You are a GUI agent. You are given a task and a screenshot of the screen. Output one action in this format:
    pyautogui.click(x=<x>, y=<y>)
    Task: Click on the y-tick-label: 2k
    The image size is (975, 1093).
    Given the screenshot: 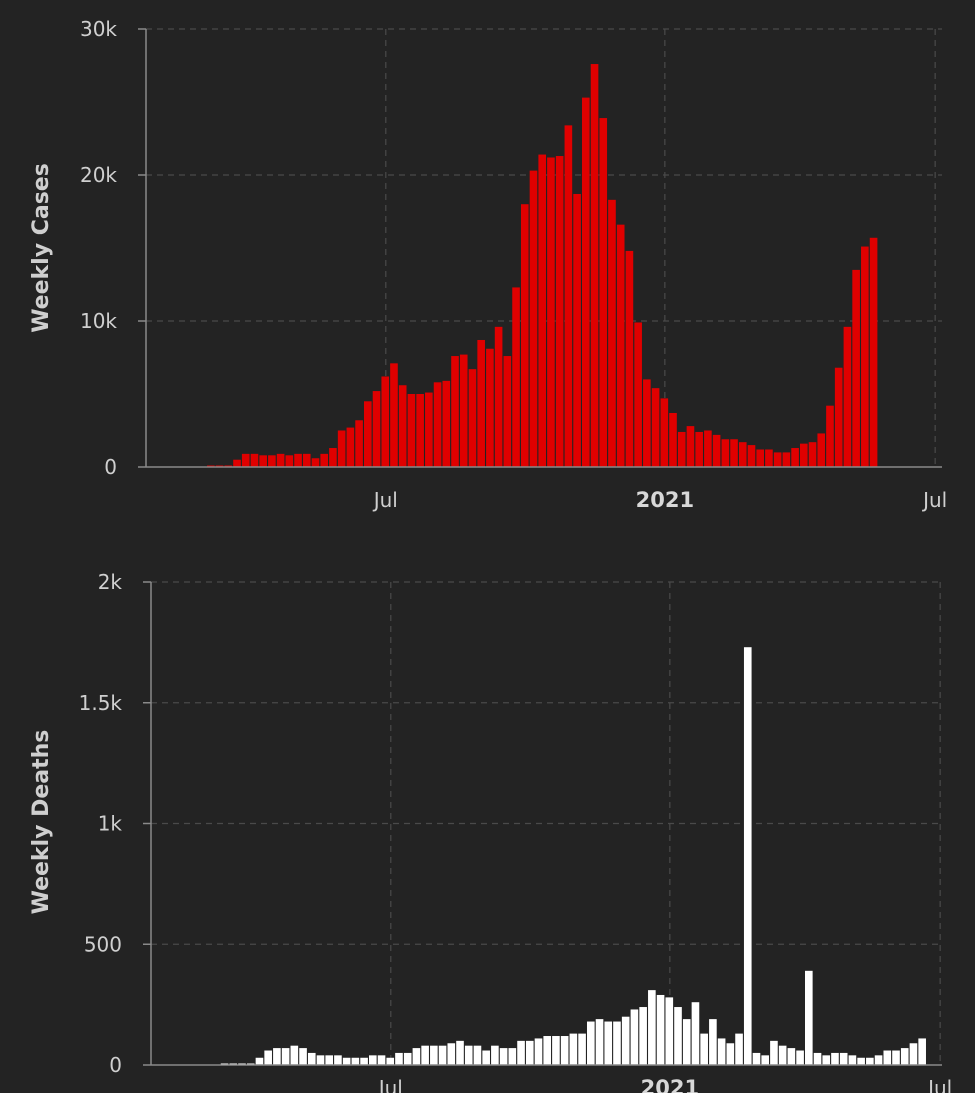 What is the action you would take?
    pyautogui.click(x=110, y=582)
    